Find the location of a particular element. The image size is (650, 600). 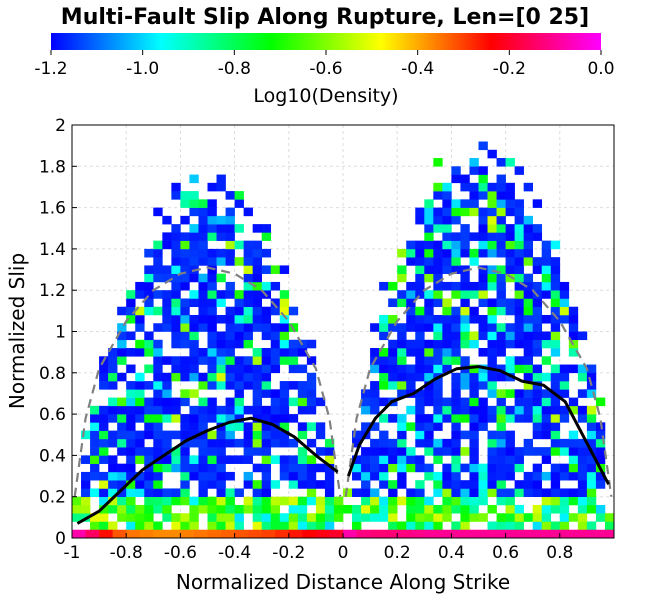

bottom-strip-cell is located at coordinates (377, 533).